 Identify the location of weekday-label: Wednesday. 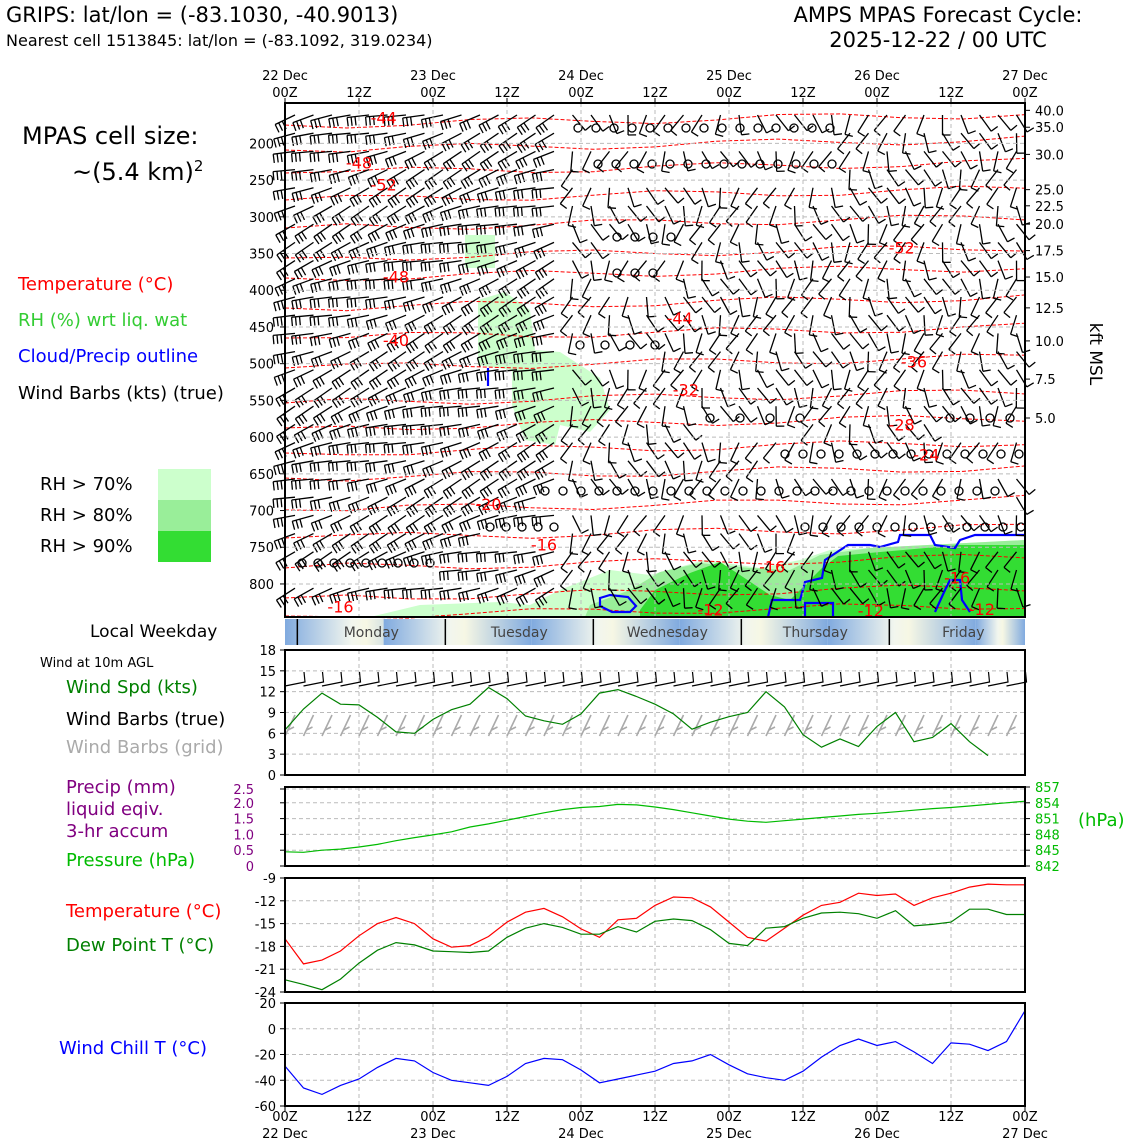
(667, 633).